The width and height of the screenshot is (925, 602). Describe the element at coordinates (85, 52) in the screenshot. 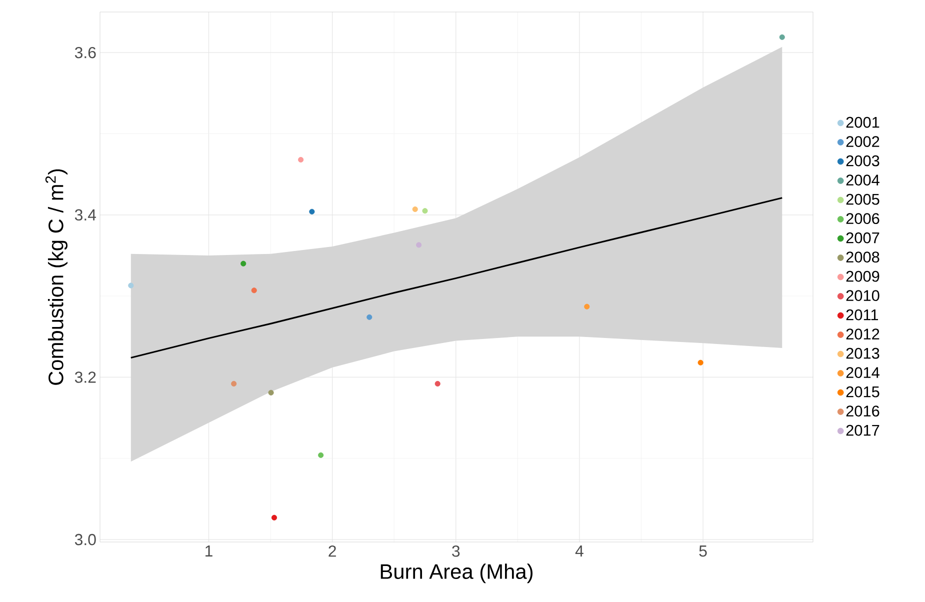

I see `y-tick-label: 3.6` at that location.